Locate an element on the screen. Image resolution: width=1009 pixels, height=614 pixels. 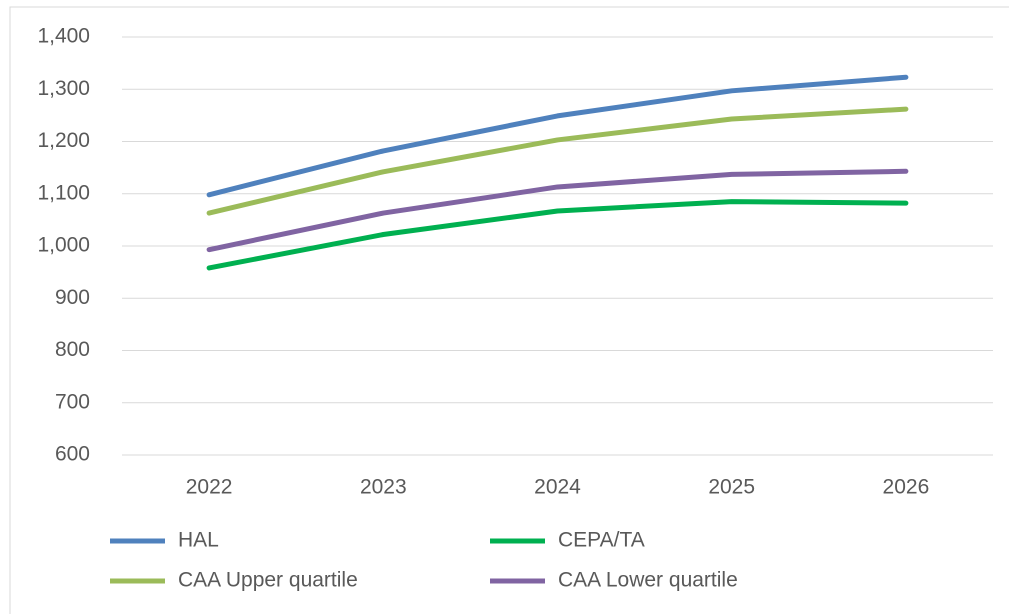
y-tick-label: 900 is located at coordinates (72, 297).